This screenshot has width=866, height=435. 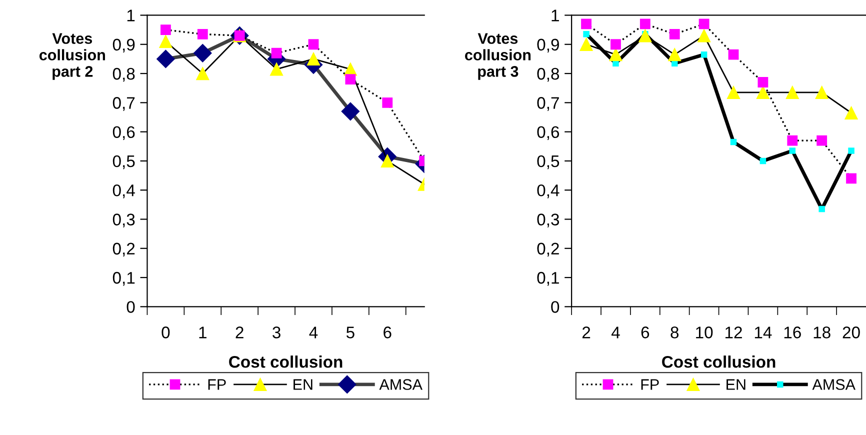 I want to click on x-tick-label: 20, so click(x=851, y=332).